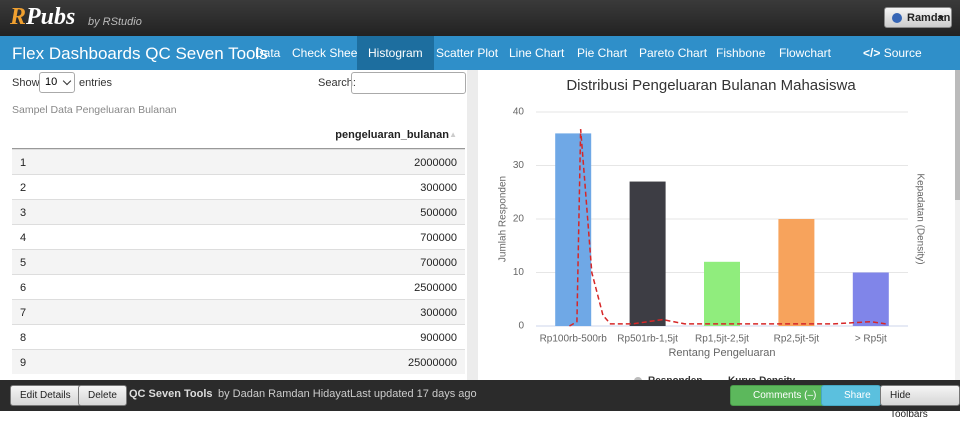 The image size is (960, 424). I want to click on row-value: 25000000, so click(432, 363).